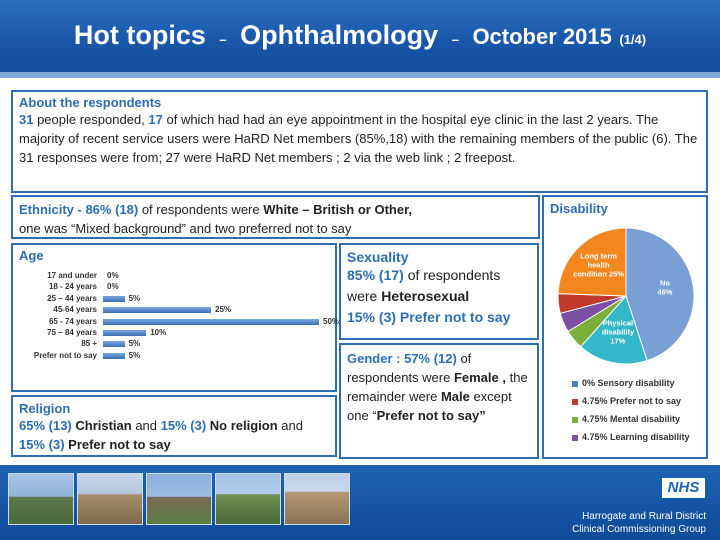  I want to click on disability-heading: Disability, so click(579, 208).